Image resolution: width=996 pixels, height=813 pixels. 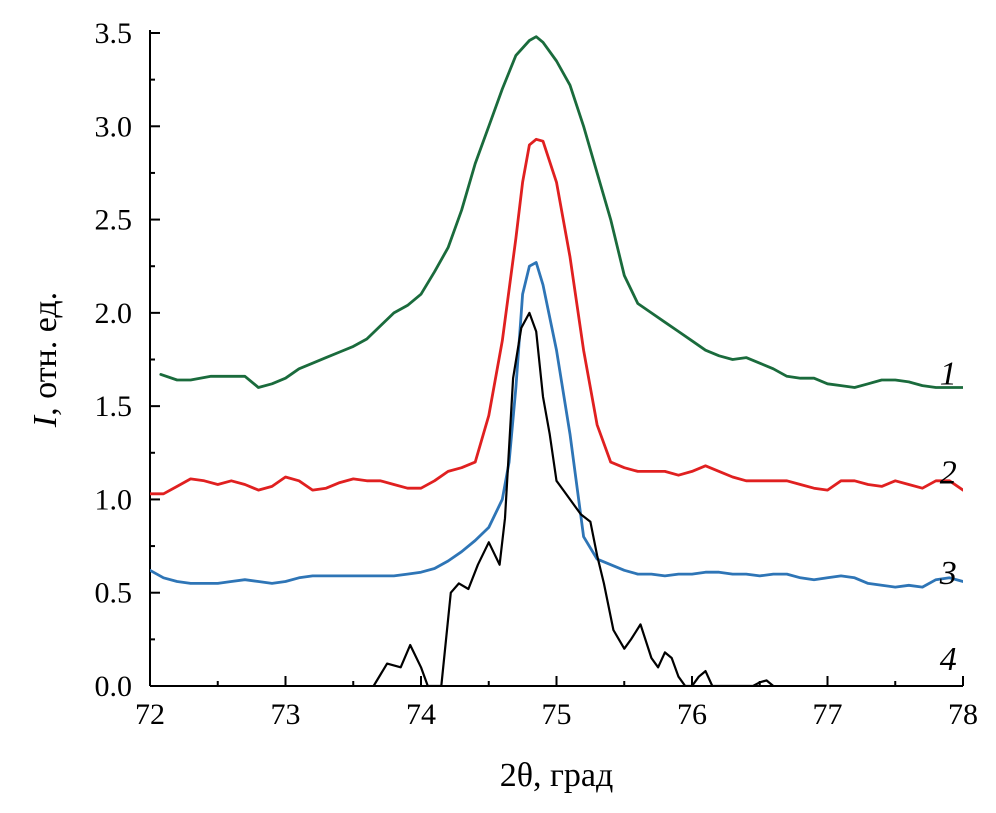 I want to click on x-tick-label: 78, so click(x=963, y=714).